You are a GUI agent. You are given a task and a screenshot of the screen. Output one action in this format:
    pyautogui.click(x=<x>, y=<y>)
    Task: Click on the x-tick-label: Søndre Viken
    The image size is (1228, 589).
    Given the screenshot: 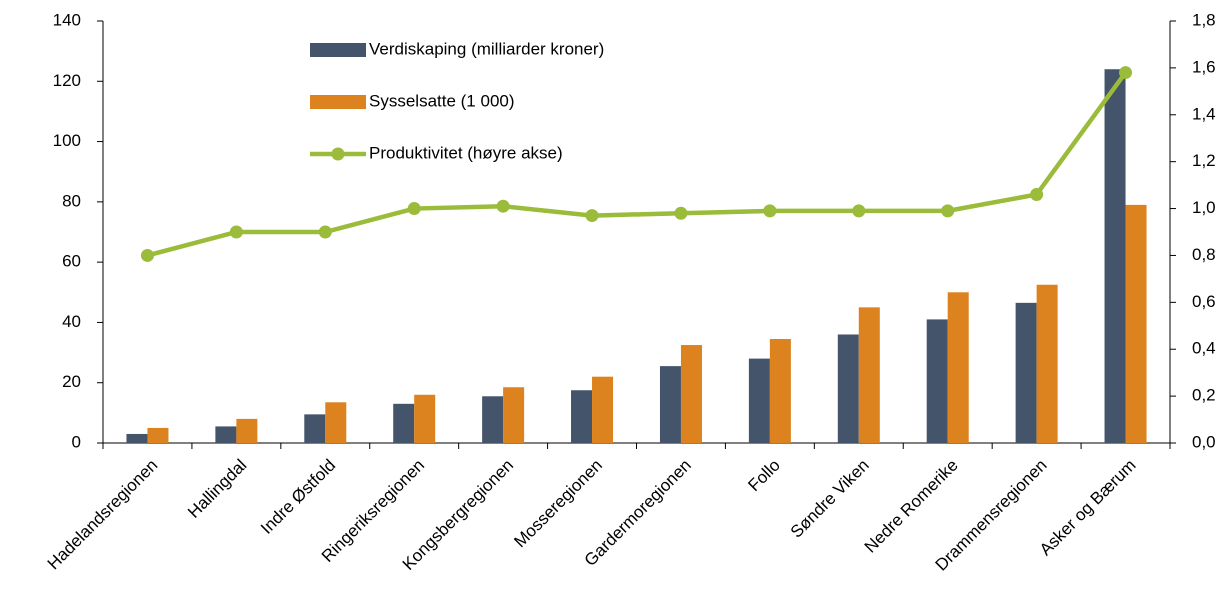 What is the action you would take?
    pyautogui.click(x=830, y=499)
    